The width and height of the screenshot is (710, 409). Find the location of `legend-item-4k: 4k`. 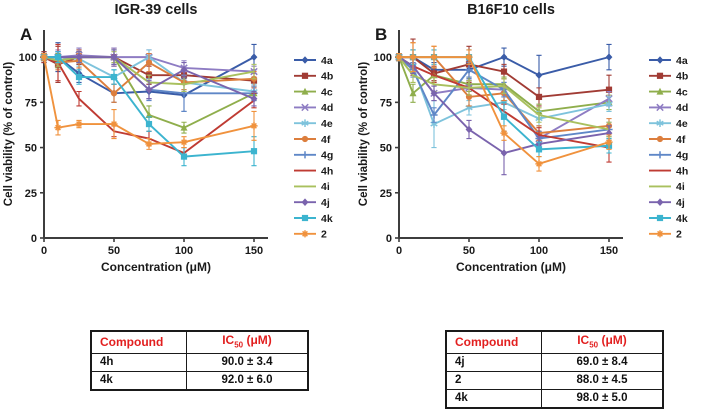

legend-item-4k: 4k is located at coordinates (313, 219).